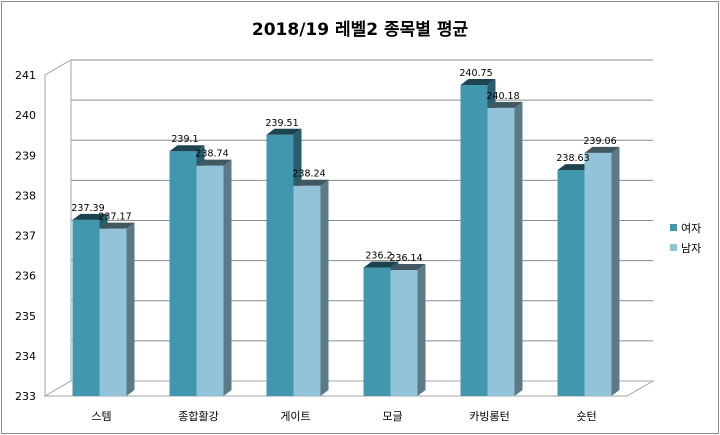 The width and height of the screenshot is (720, 435). Describe the element at coordinates (25, 236) in the screenshot. I see `y-tick-label: 237` at that location.